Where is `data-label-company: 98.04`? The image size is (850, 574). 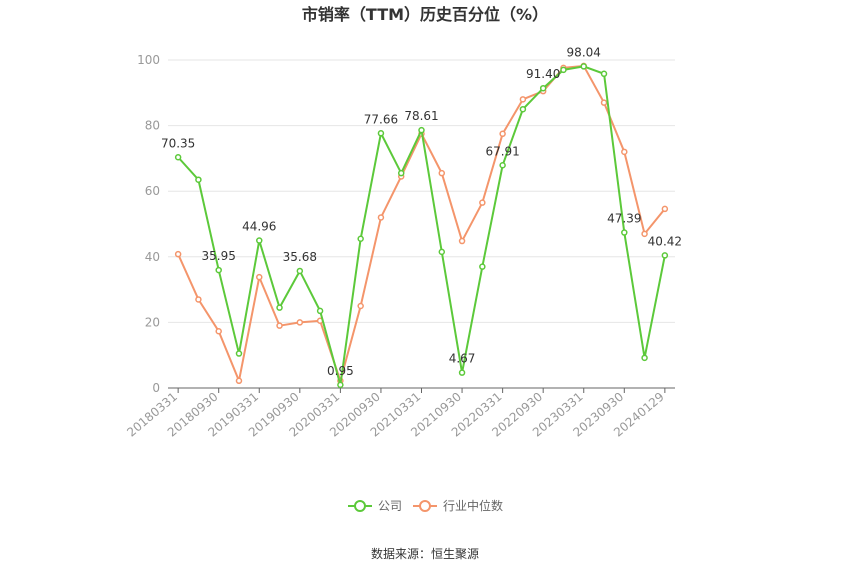 data-label-company: 98.04 is located at coordinates (584, 52).